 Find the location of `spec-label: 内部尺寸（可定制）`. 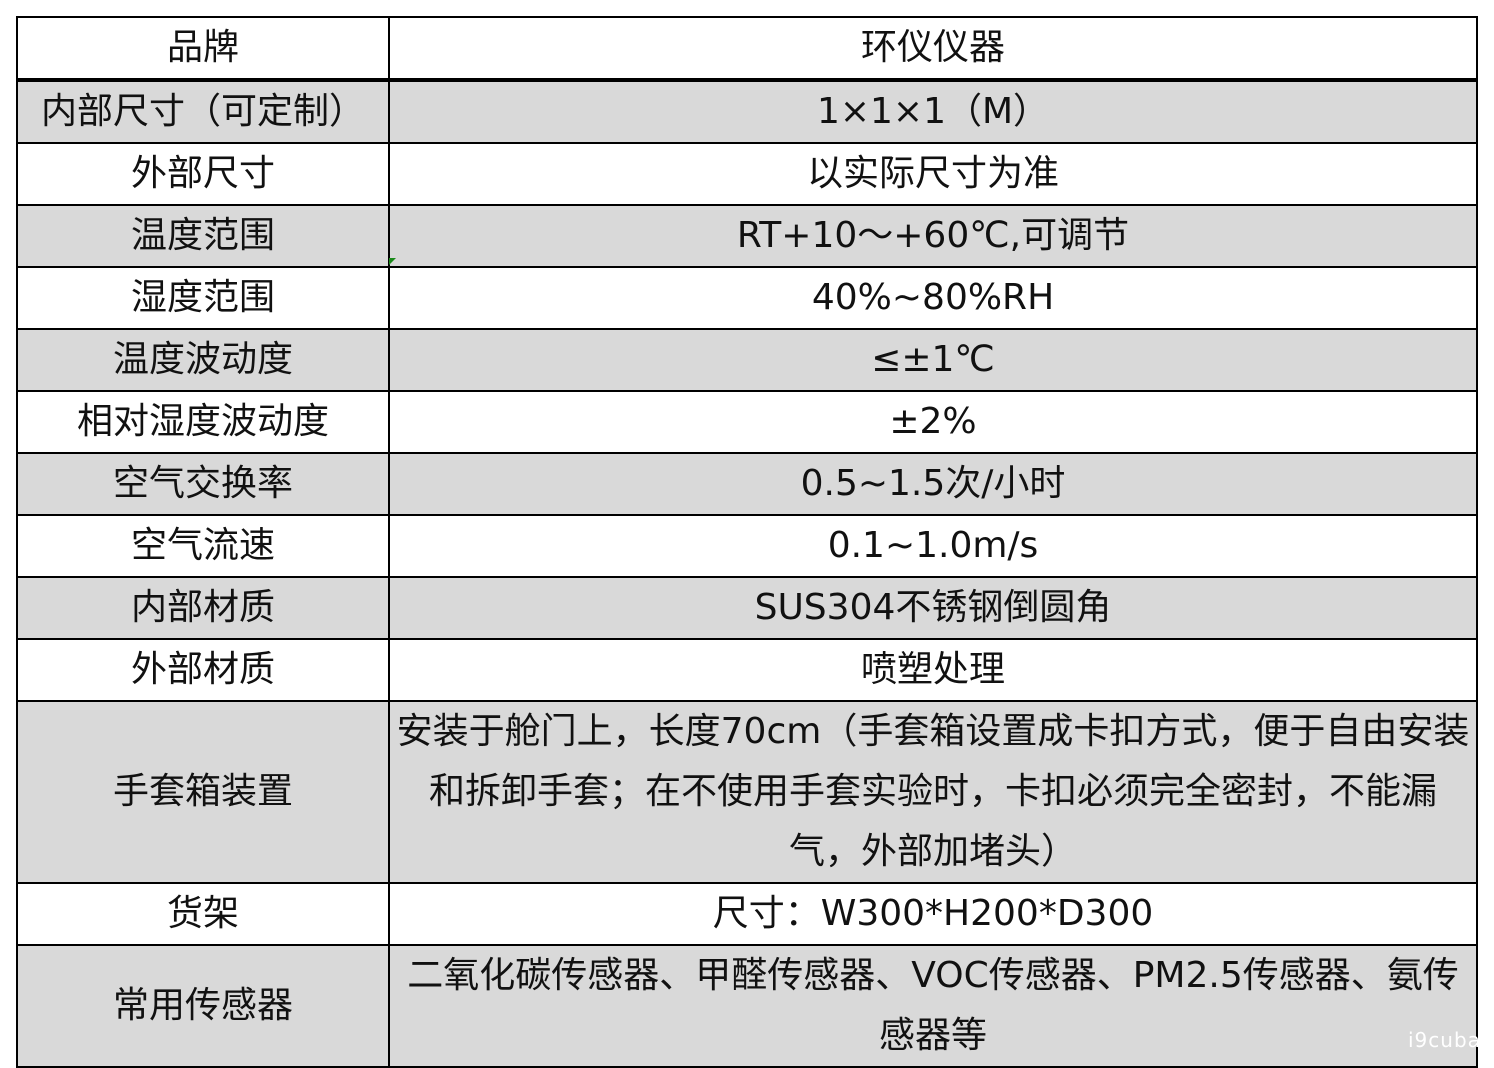

spec-label: 内部尺寸（可定制） is located at coordinates (203, 111).